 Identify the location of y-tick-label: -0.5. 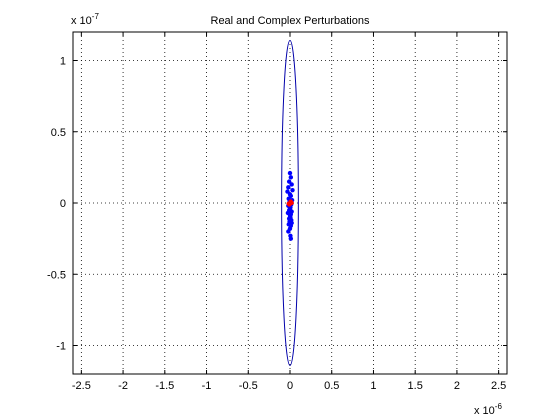
(56, 275).